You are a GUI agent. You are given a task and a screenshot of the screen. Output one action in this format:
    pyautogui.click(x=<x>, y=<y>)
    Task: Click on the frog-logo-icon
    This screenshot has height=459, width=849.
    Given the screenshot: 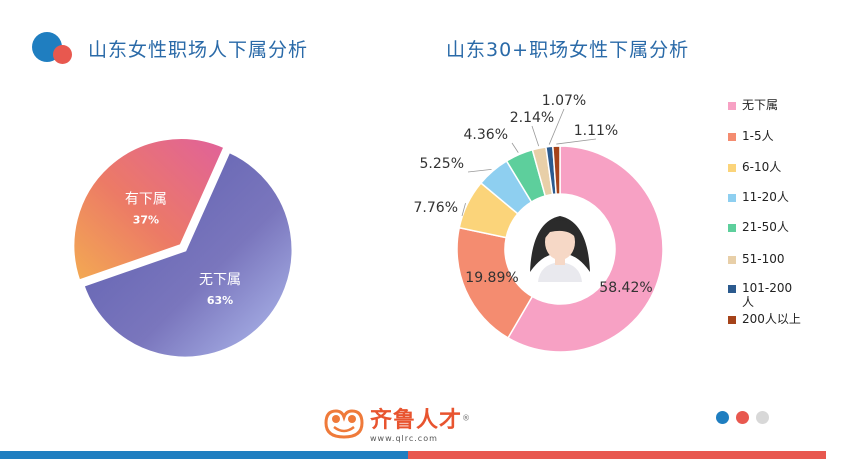 What is the action you would take?
    pyautogui.click(x=344, y=423)
    